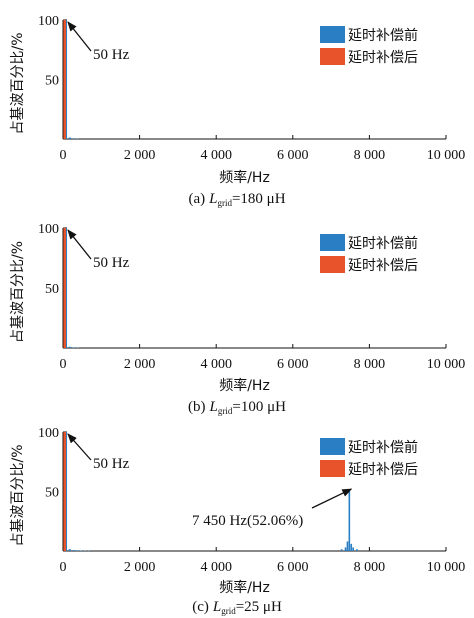 The image size is (474, 618). Describe the element at coordinates (259, 407) in the screenshot. I see `caption-value: =100 μH` at that location.